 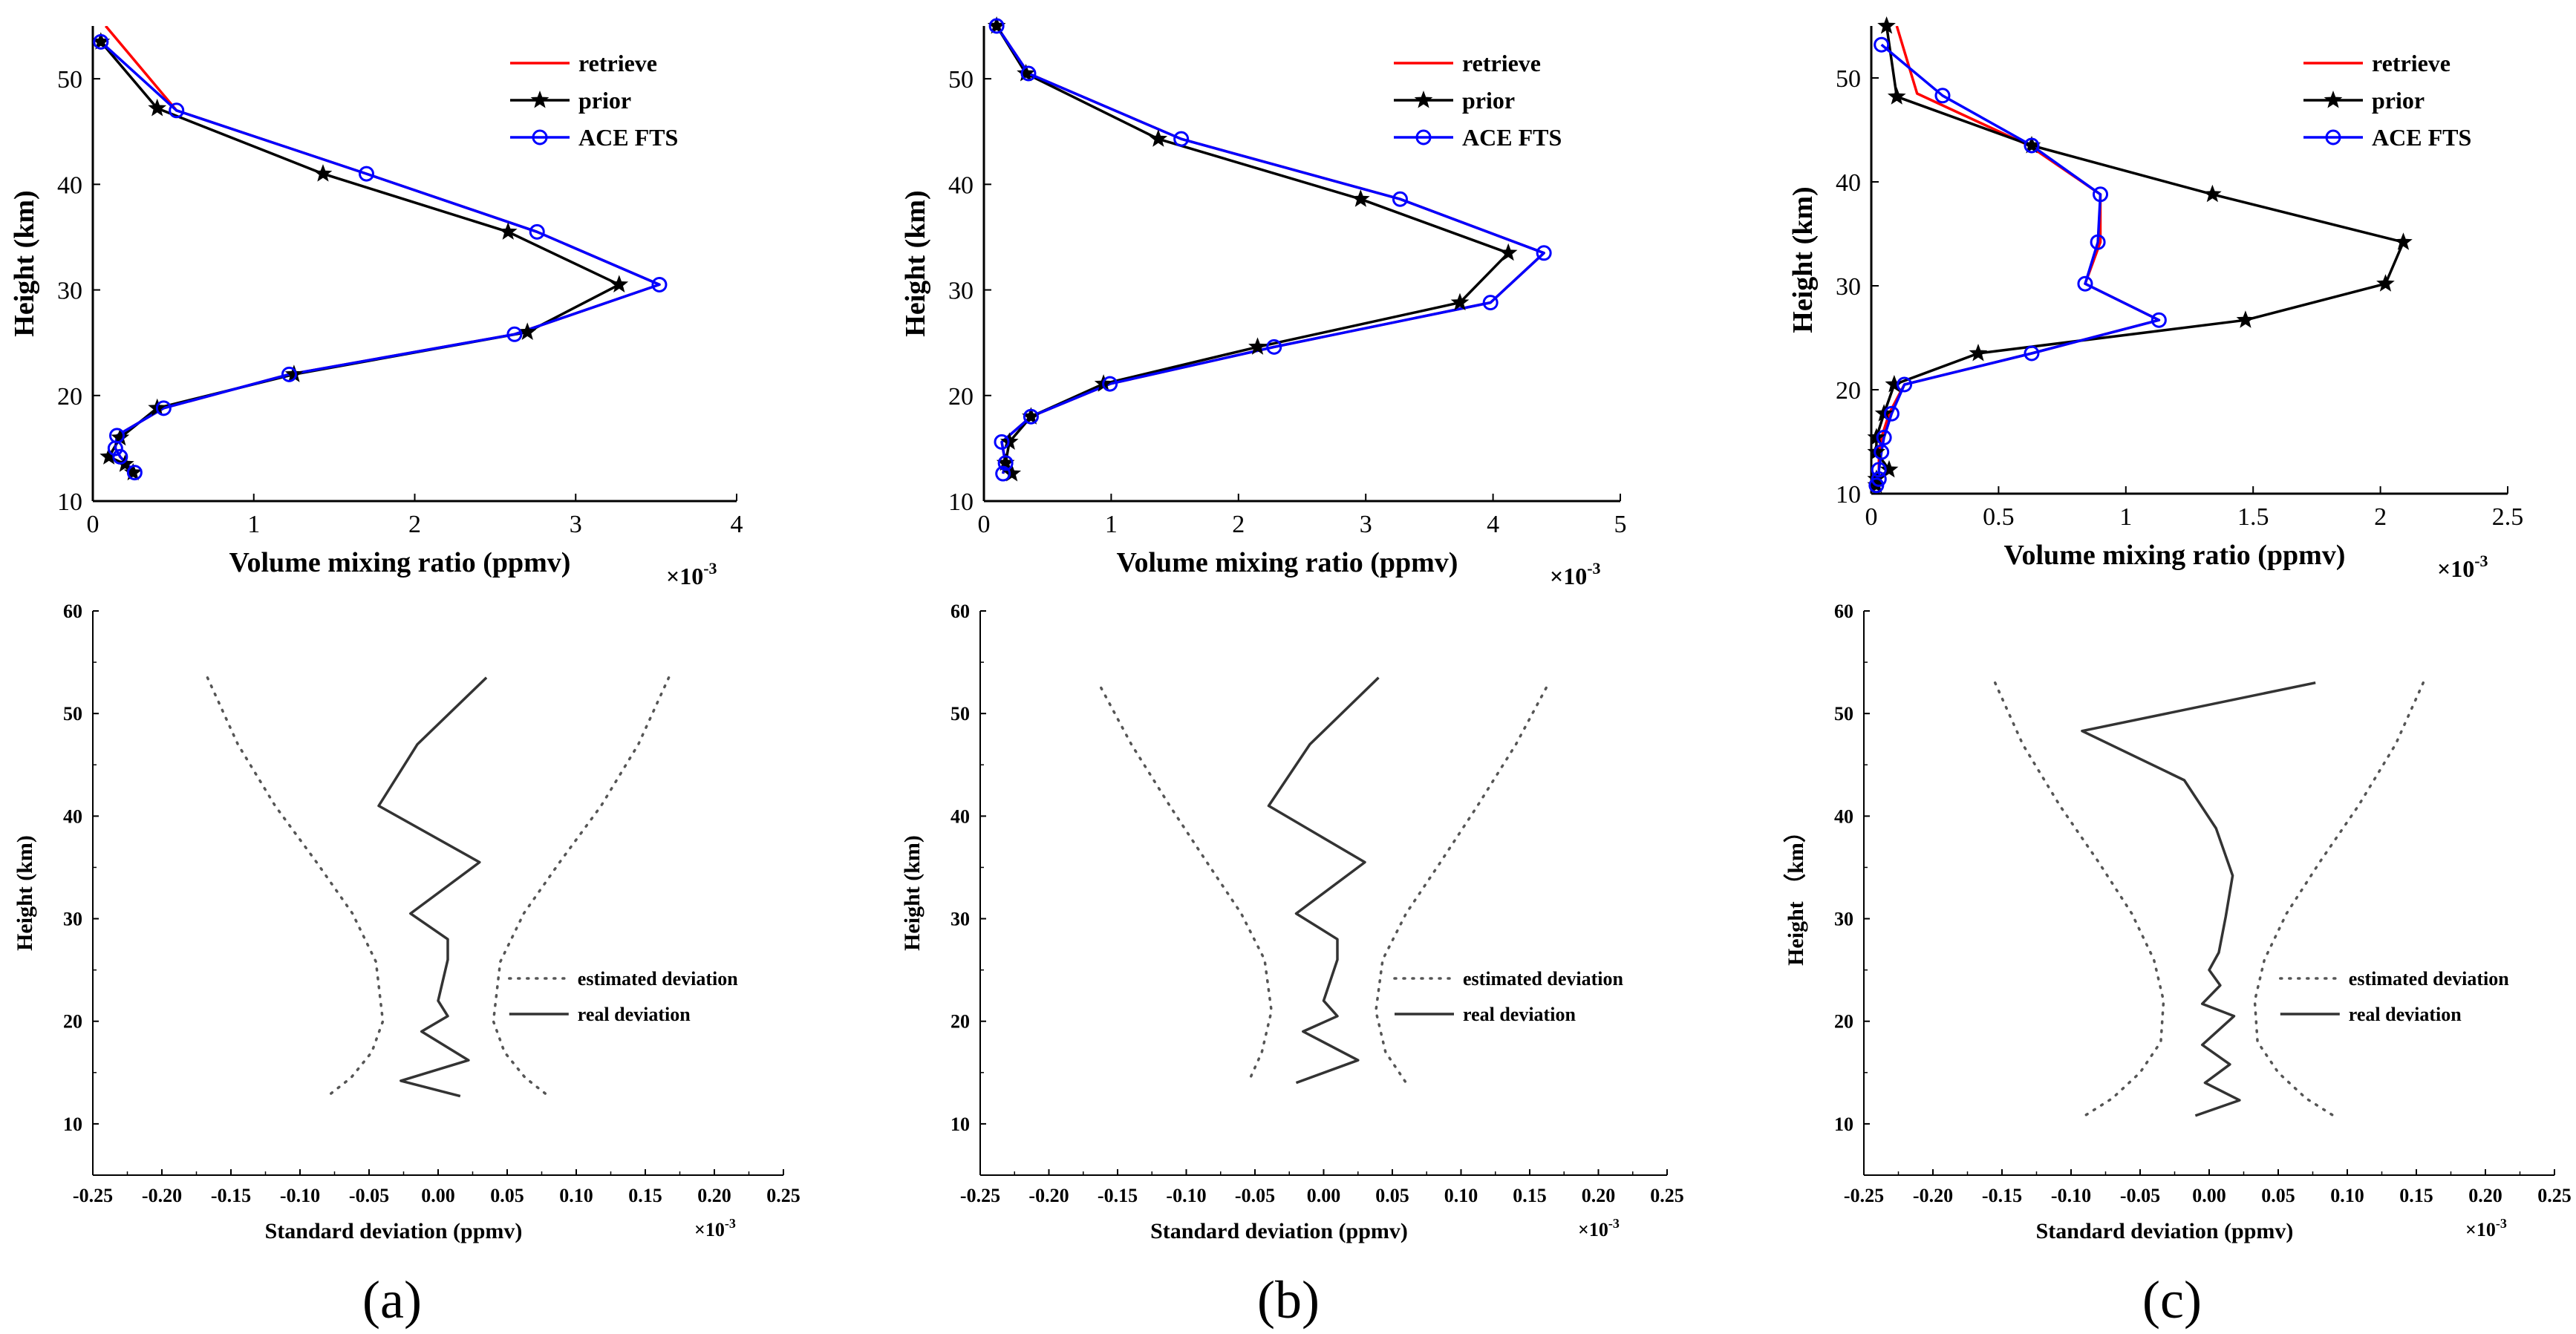 What do you see at coordinates (1423, 100) in the screenshot?
I see `legend-star` at bounding box center [1423, 100].